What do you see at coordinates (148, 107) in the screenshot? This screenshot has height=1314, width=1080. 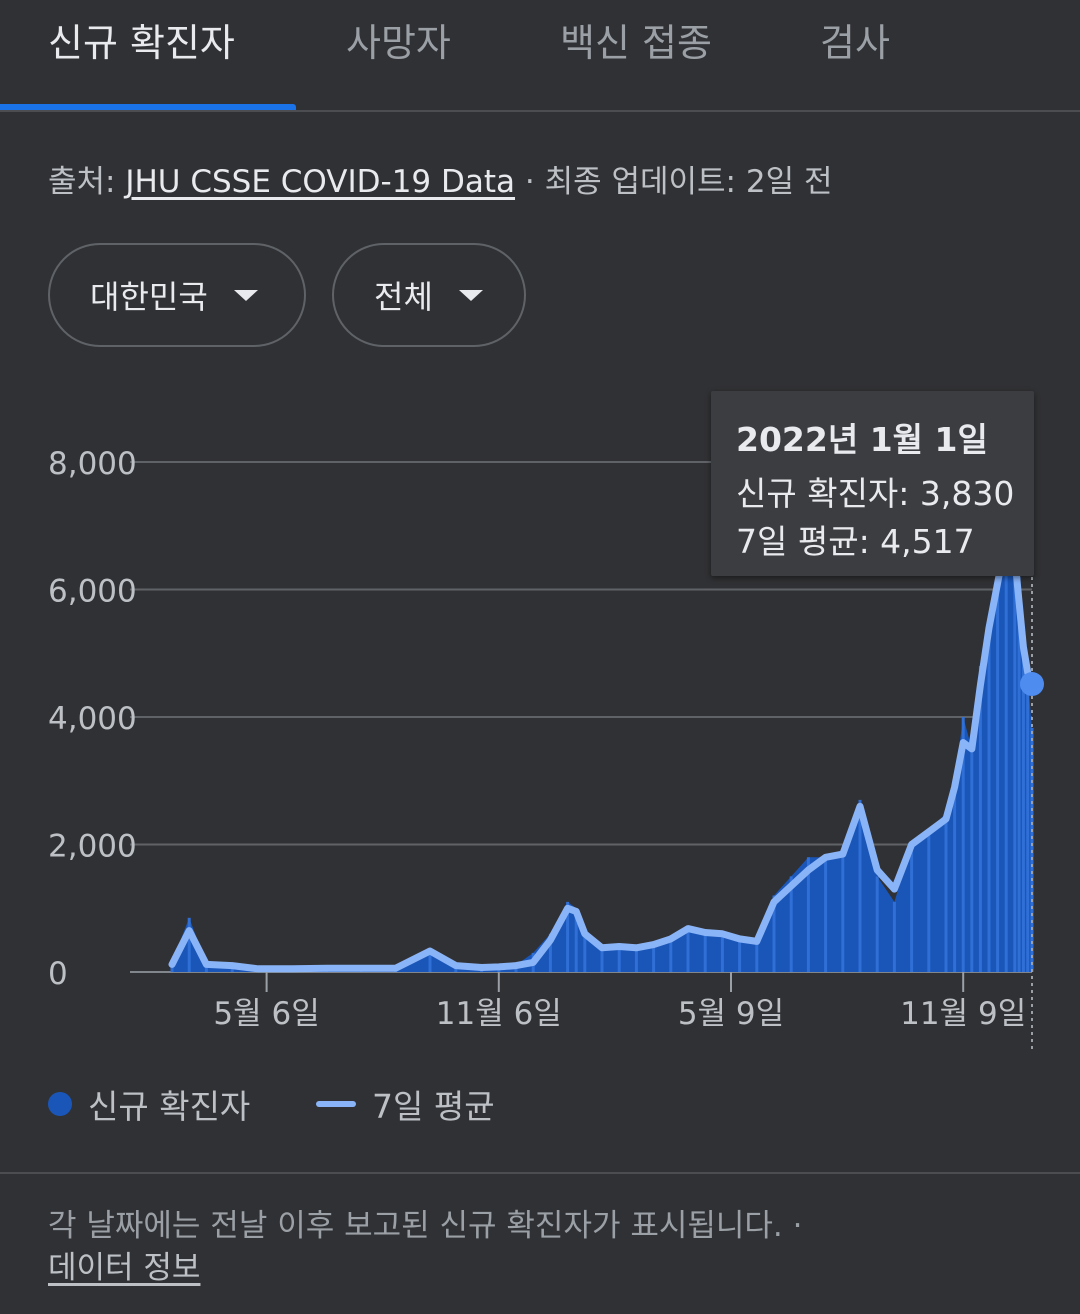 I see `active-tab-indicator` at bounding box center [148, 107].